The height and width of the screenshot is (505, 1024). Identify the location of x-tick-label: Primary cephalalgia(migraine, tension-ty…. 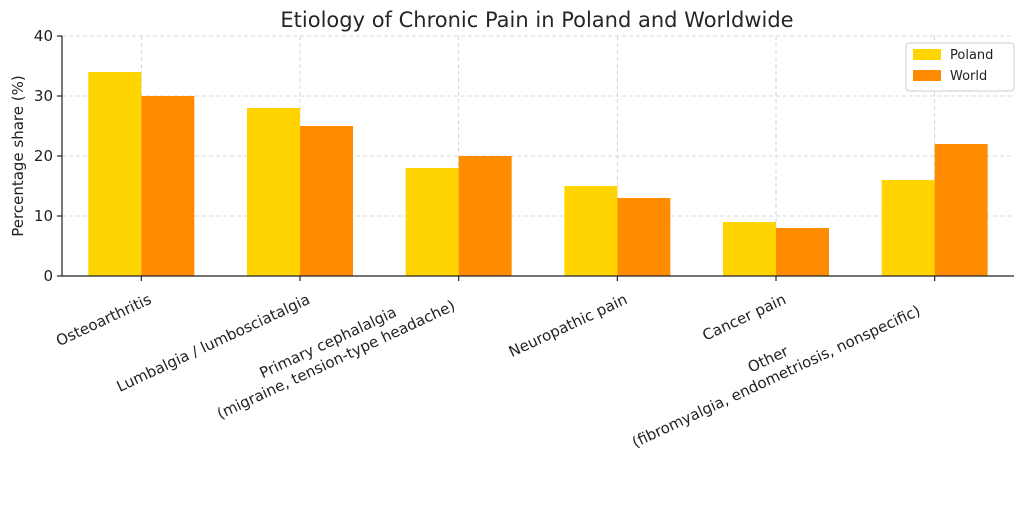
(332, 351).